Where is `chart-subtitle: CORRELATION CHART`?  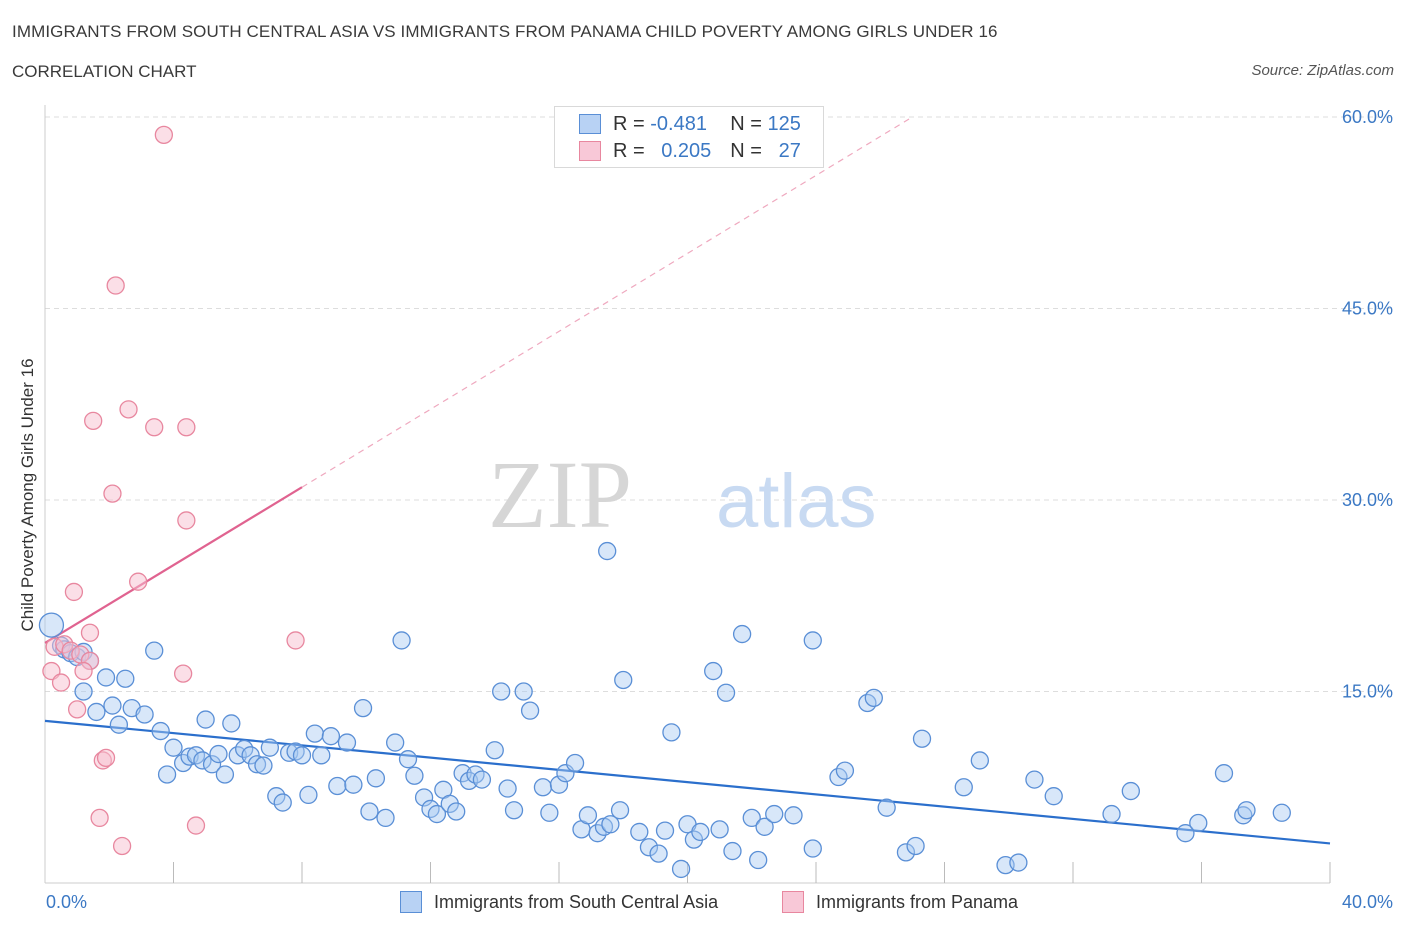 chart-subtitle: CORRELATION CHART is located at coordinates (104, 71).